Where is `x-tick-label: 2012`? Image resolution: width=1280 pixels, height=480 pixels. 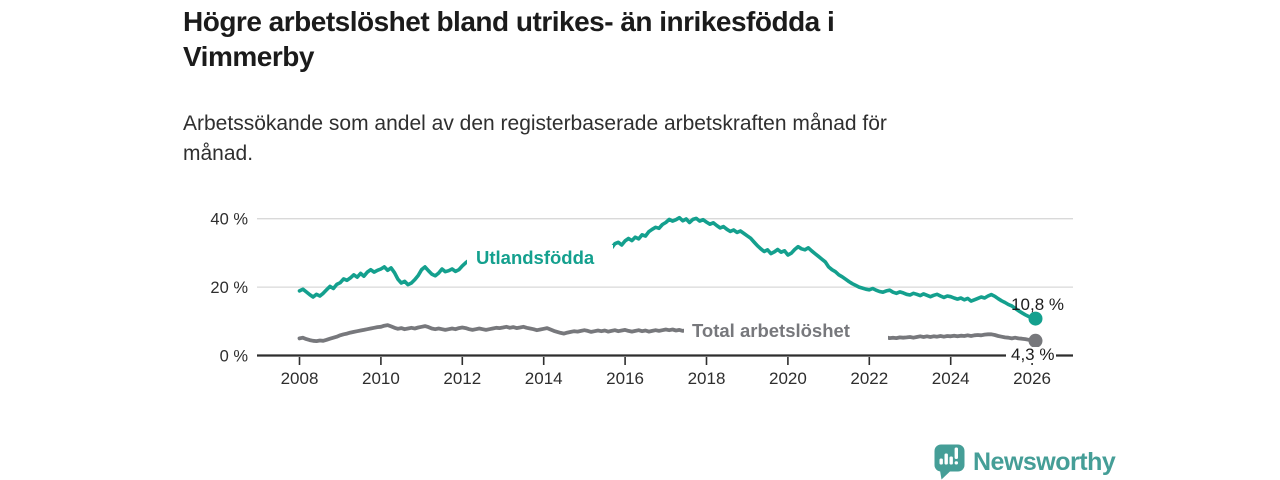 x-tick-label: 2012 is located at coordinates (462, 378).